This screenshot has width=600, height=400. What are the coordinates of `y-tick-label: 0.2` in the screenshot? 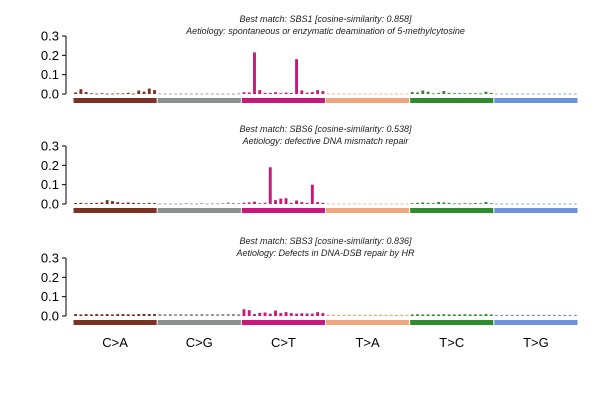 It's located at (50, 55).